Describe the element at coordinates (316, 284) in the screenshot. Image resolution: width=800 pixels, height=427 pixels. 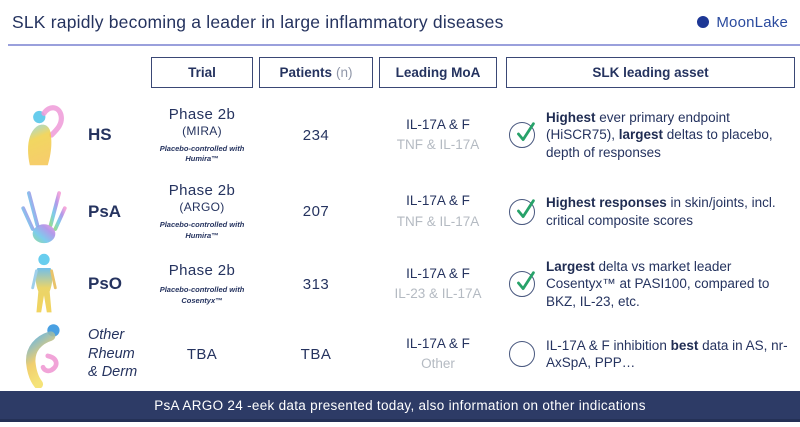
I see `patients-count: 313` at that location.